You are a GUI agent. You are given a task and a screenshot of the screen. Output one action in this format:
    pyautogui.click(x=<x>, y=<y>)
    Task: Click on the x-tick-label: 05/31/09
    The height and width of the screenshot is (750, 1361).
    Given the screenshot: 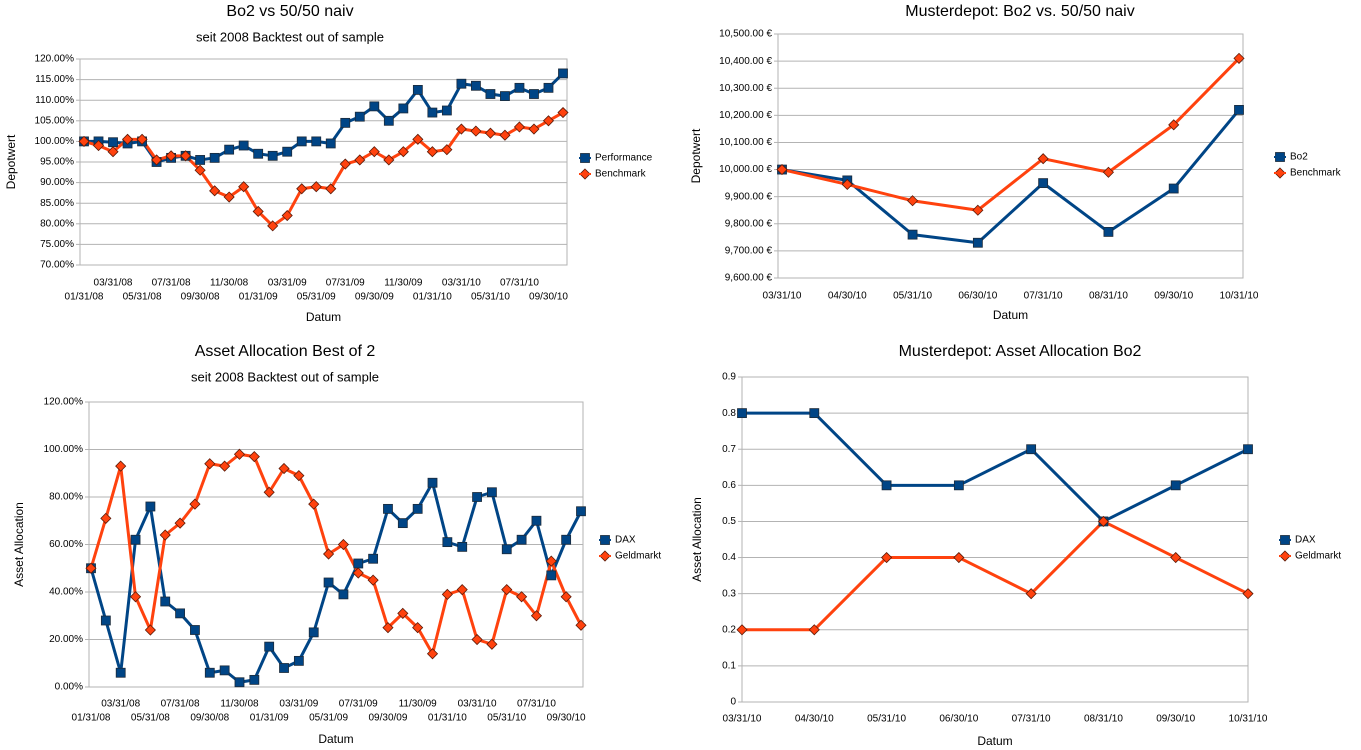 What is the action you would take?
    pyautogui.click(x=316, y=297)
    